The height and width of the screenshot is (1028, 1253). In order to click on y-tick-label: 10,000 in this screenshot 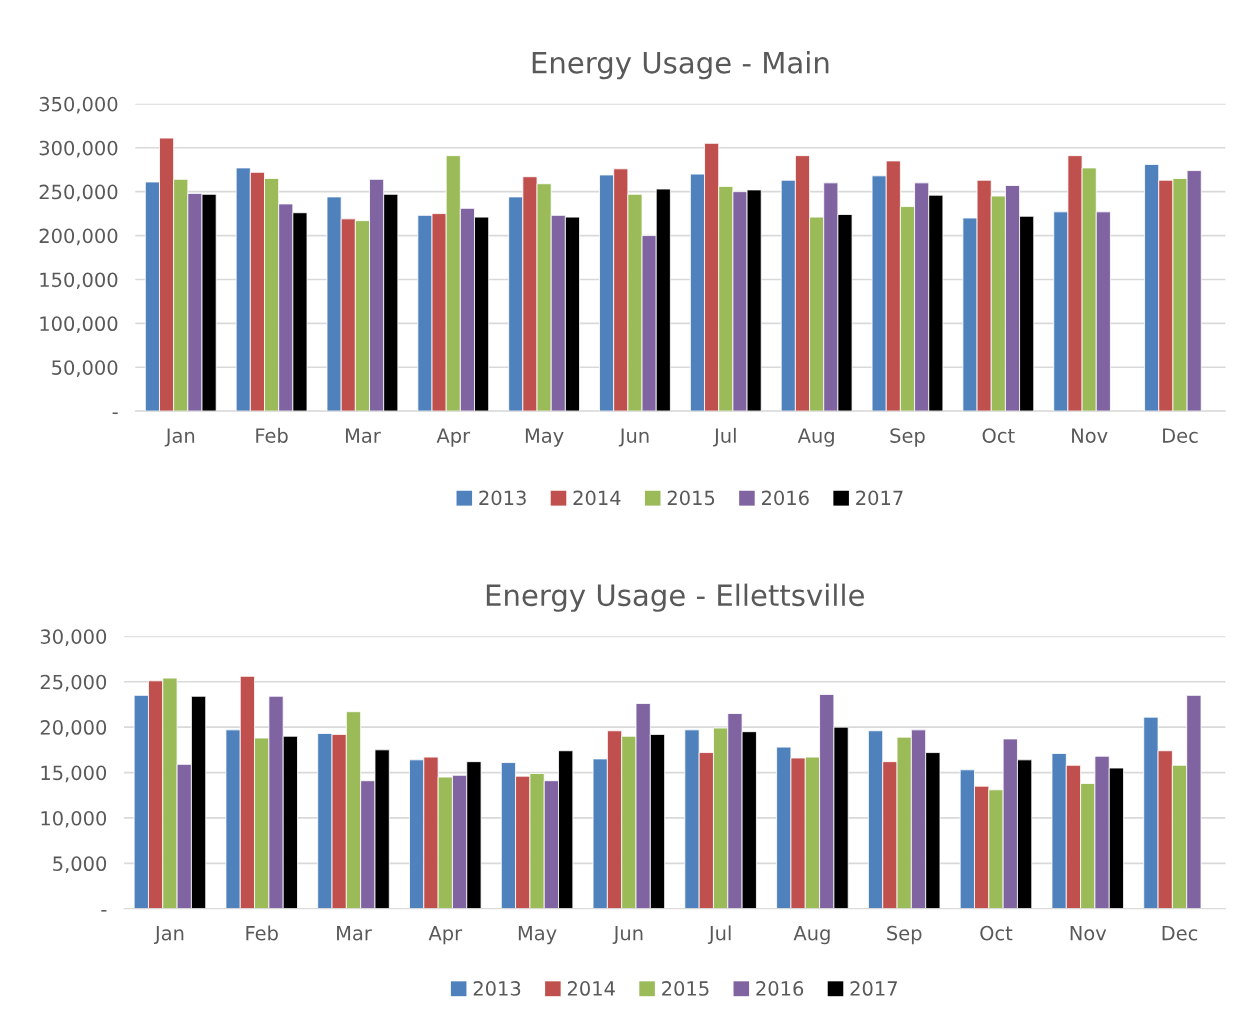, I will do `click(74, 819)`.